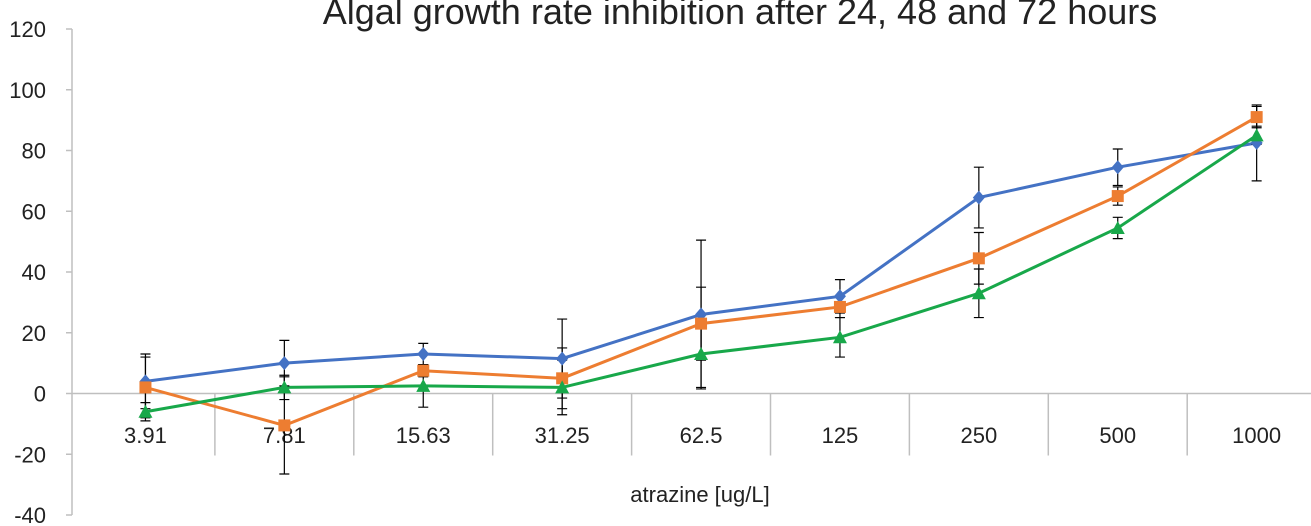 The height and width of the screenshot is (526, 1311). I want to click on y-tick-label: 120, so click(27, 29).